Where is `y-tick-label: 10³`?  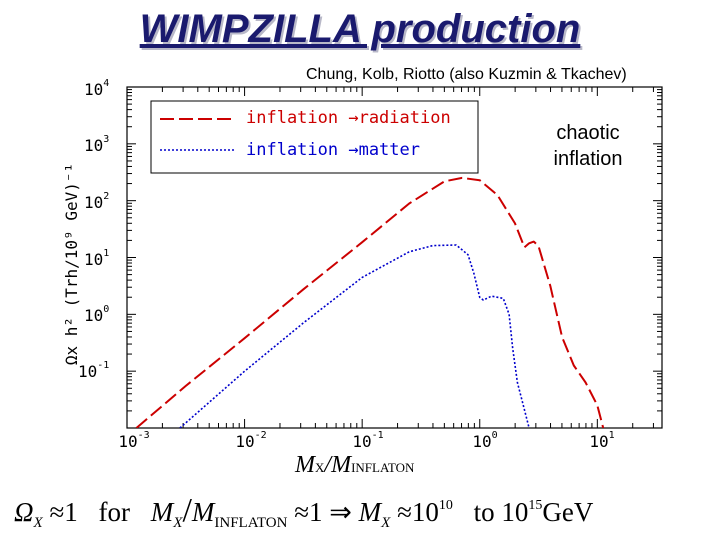 y-tick-label: 10³ is located at coordinates (97, 144).